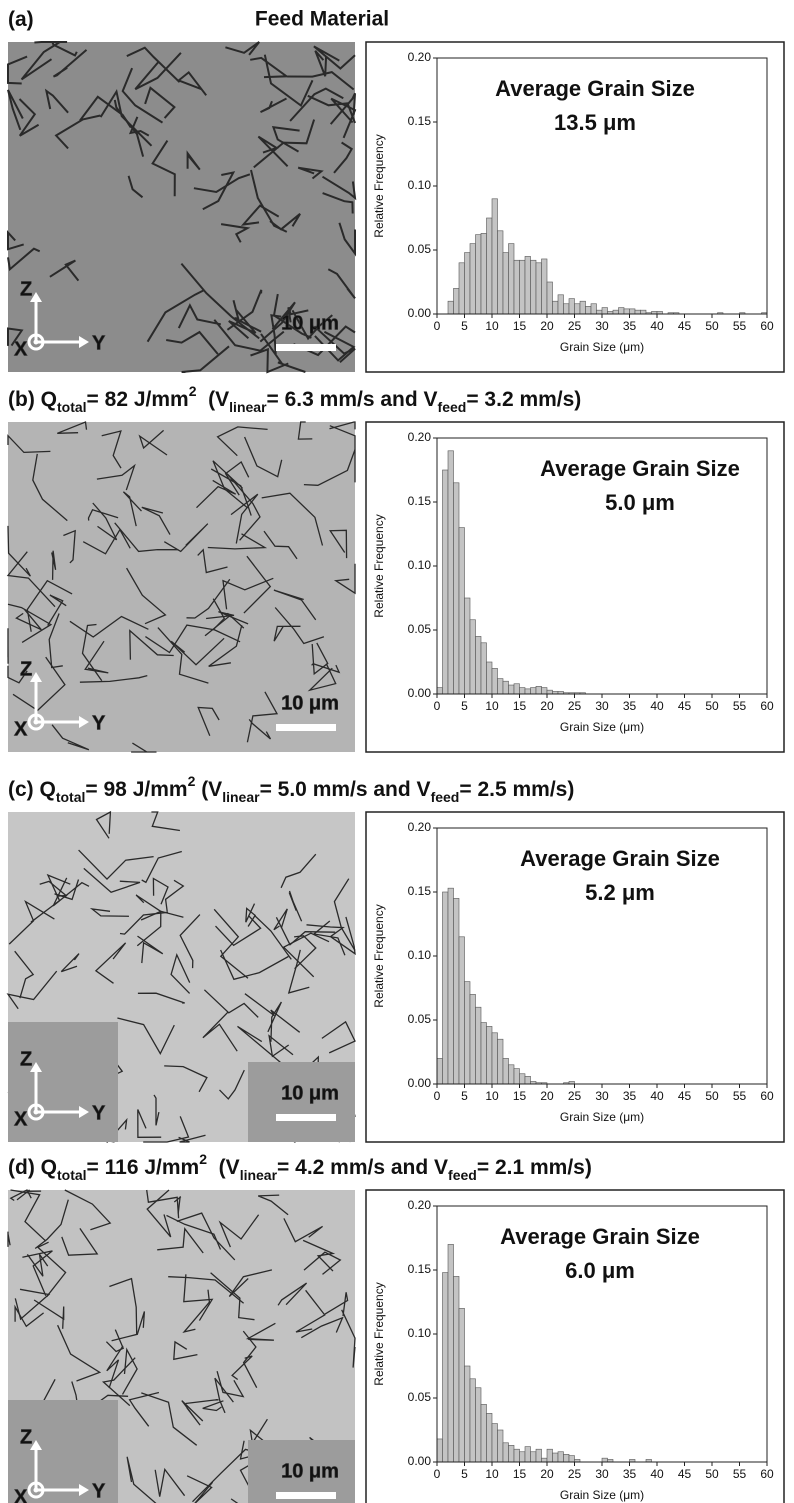 The width and height of the screenshot is (794, 1503). Describe the element at coordinates (26, 289) in the screenshot. I see `axis-label-z: Z` at that location.